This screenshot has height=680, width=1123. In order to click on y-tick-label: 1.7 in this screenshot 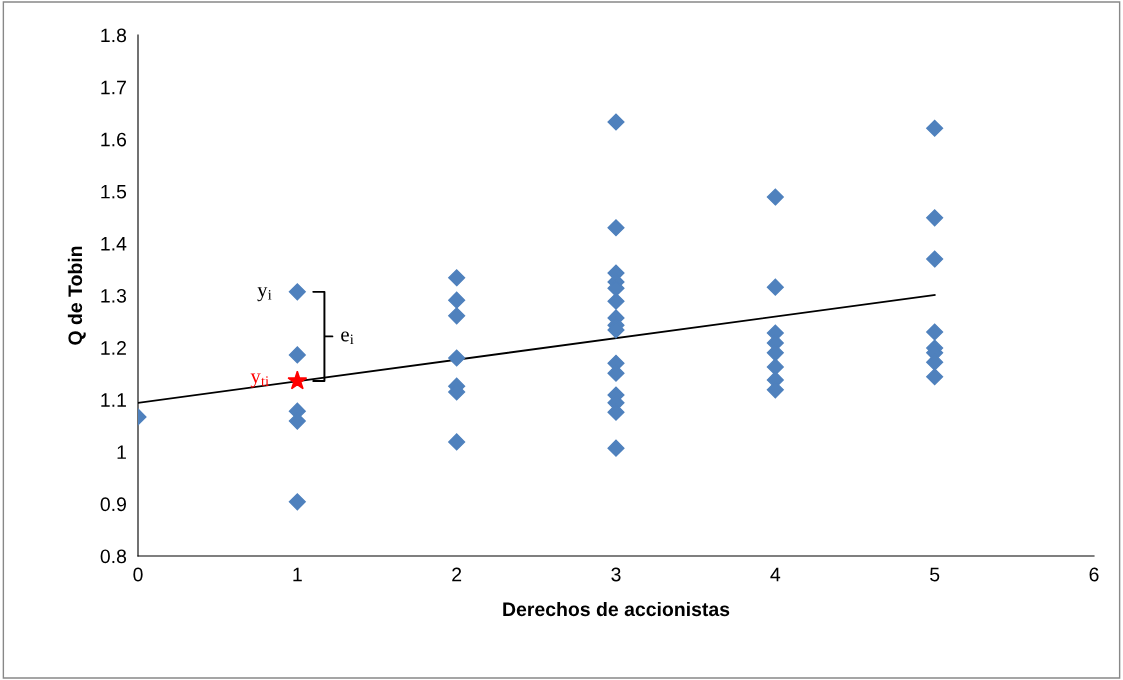, I will do `click(113, 87)`.